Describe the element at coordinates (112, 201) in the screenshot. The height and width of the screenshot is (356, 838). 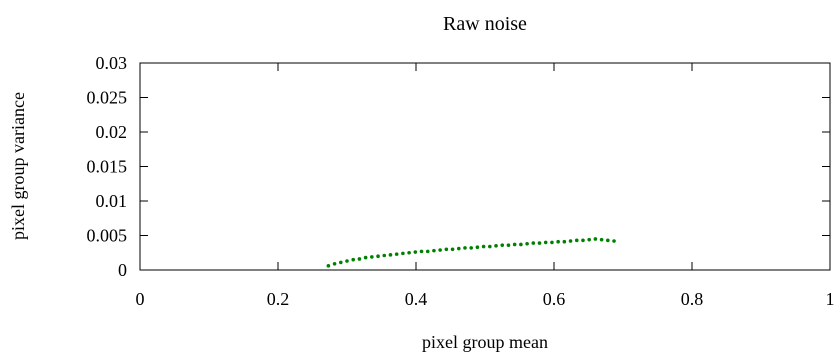
I see `y-tick-label: 0.01` at that location.